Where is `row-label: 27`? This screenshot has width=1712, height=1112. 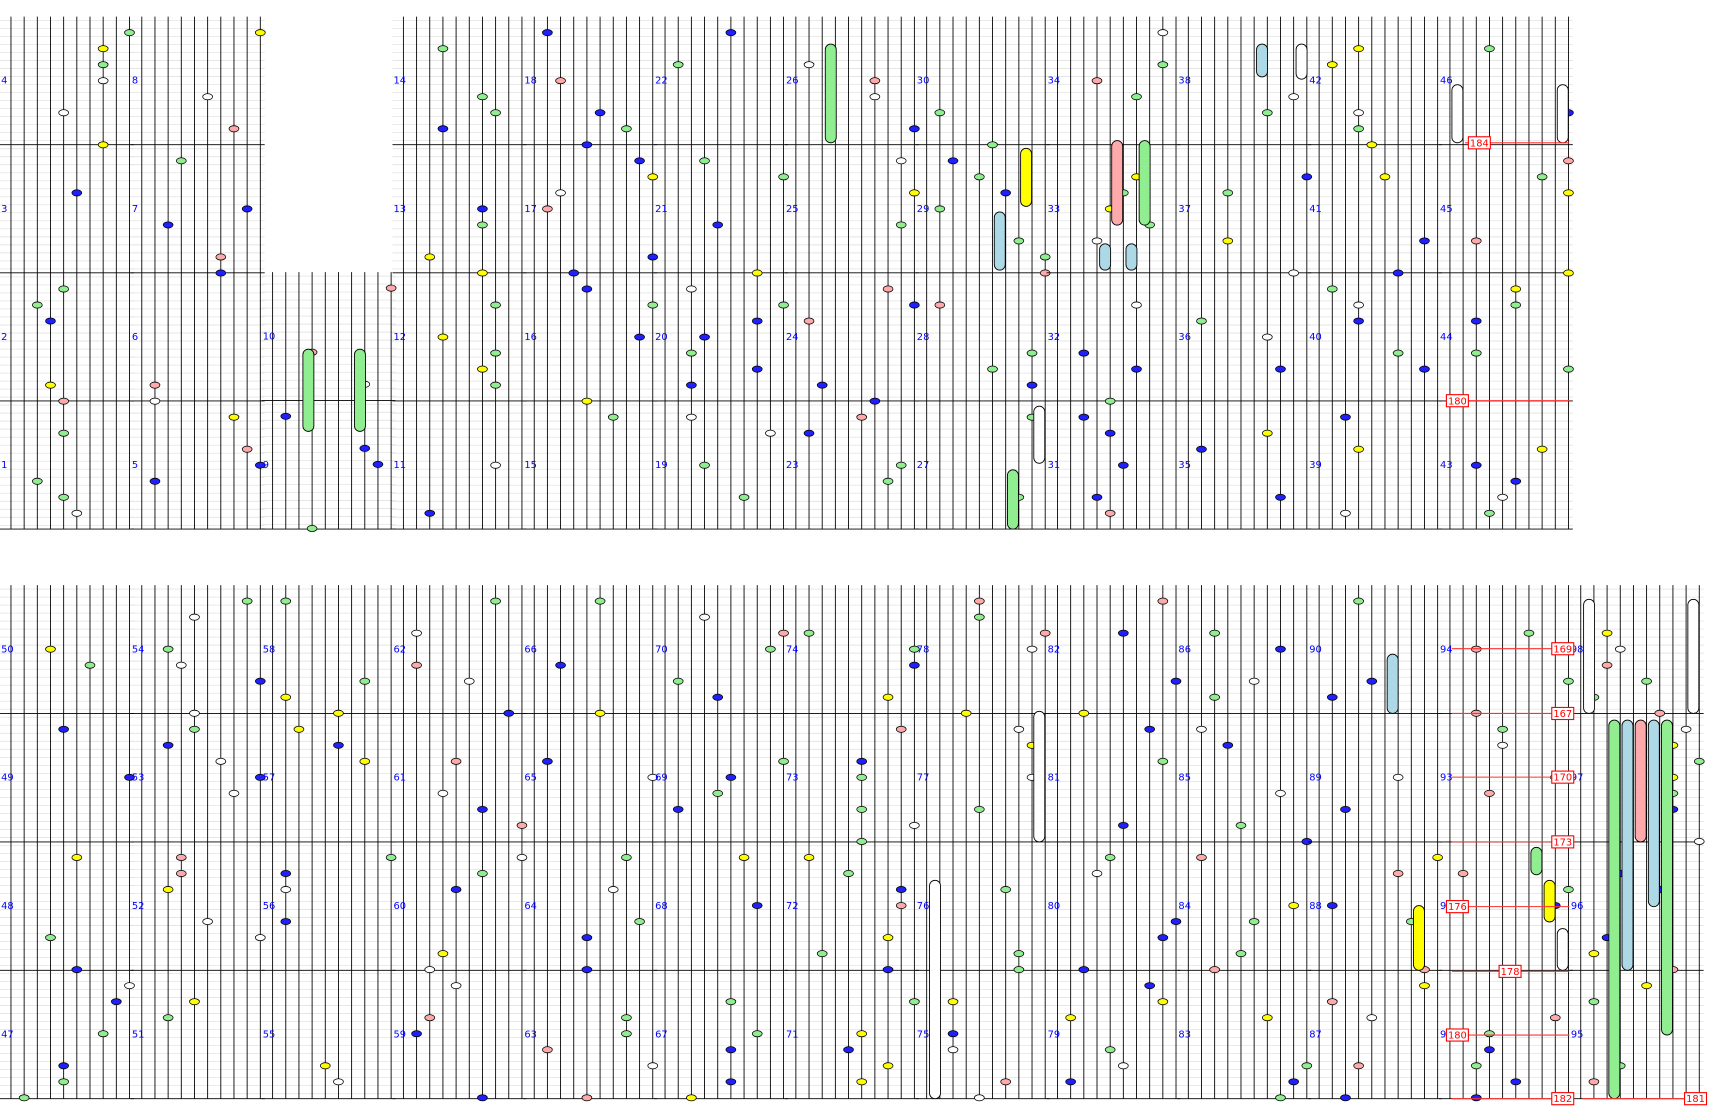 row-label: 27 is located at coordinates (923, 465).